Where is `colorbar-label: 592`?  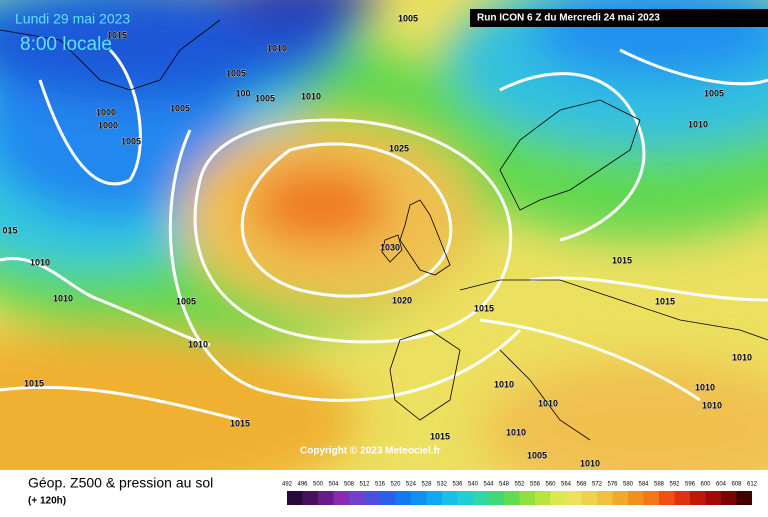 colorbar-label: 592 is located at coordinates (674, 485).